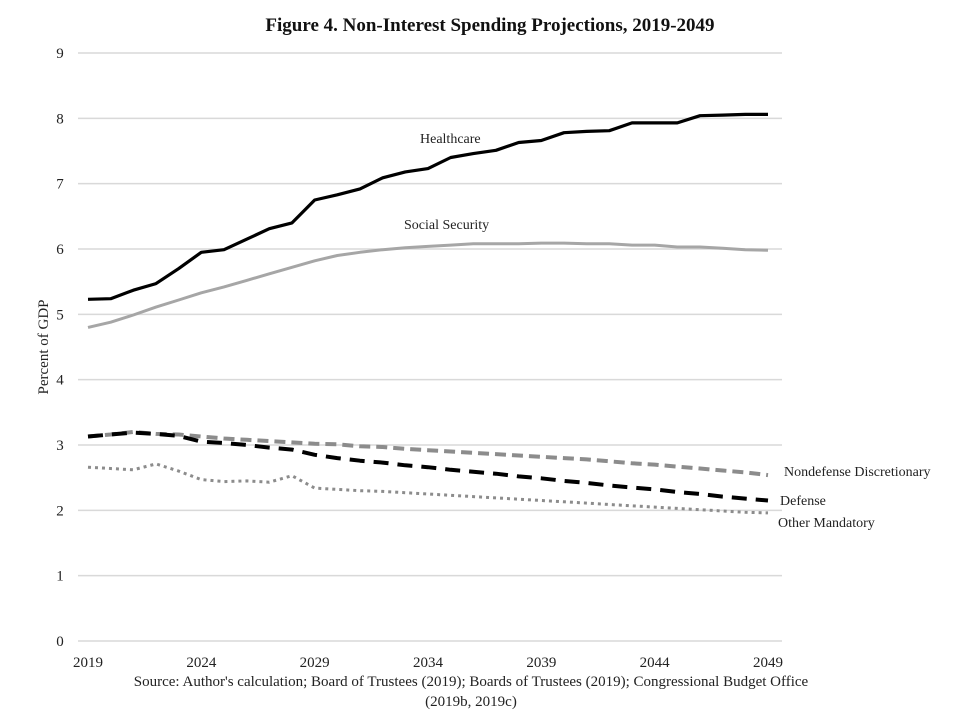 This screenshot has height=712, width=980. Describe the element at coordinates (803, 501) in the screenshot. I see `label-defense: Defense` at that location.